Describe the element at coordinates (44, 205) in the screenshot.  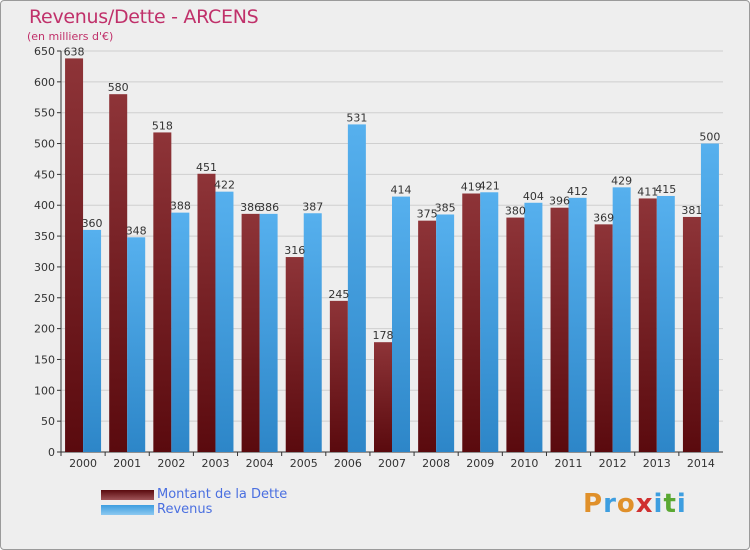
I see `y-tick-label: 400` at that location.